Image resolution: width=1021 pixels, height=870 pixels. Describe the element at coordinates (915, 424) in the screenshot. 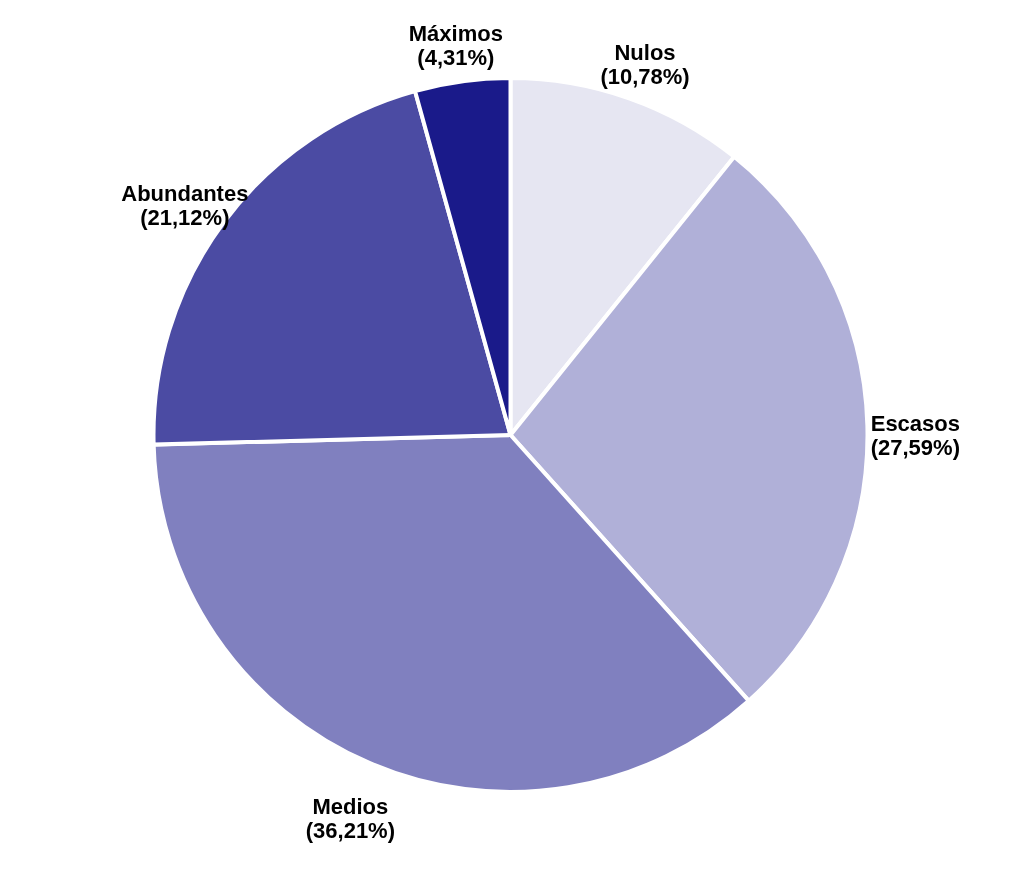

I see `slice-label: Escasos` at that location.